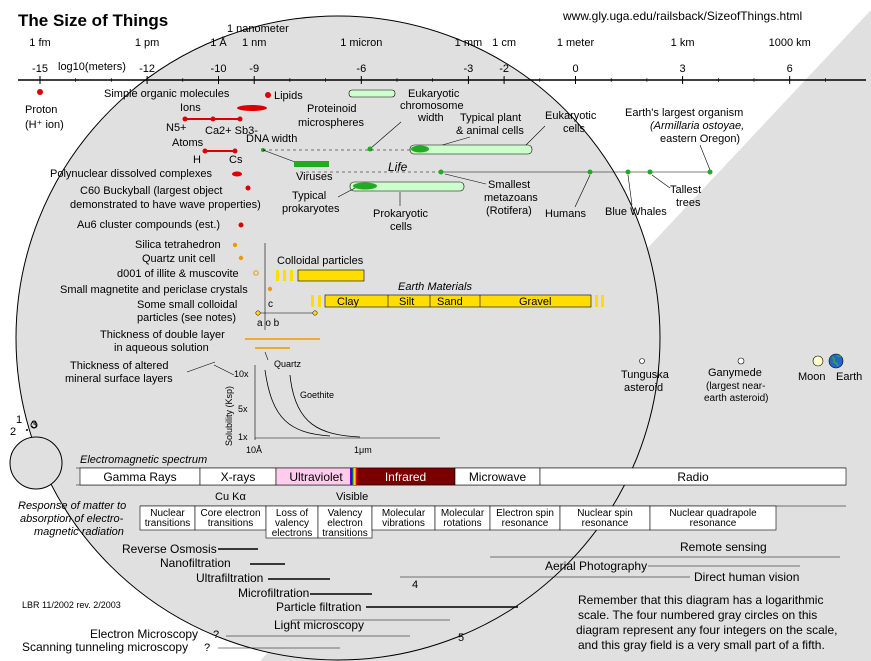 This screenshot has height=661, width=871. What do you see at coordinates (167, 513) in the screenshot?
I see `response-cell-label: Nuclear` at bounding box center [167, 513].